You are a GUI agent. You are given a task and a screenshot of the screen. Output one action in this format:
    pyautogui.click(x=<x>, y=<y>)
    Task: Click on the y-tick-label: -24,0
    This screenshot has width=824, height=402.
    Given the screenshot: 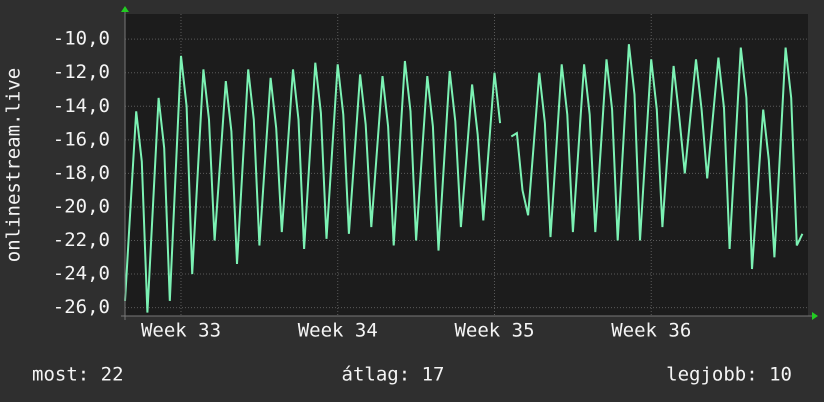 What is the action you would take?
    pyautogui.click(x=81, y=274)
    